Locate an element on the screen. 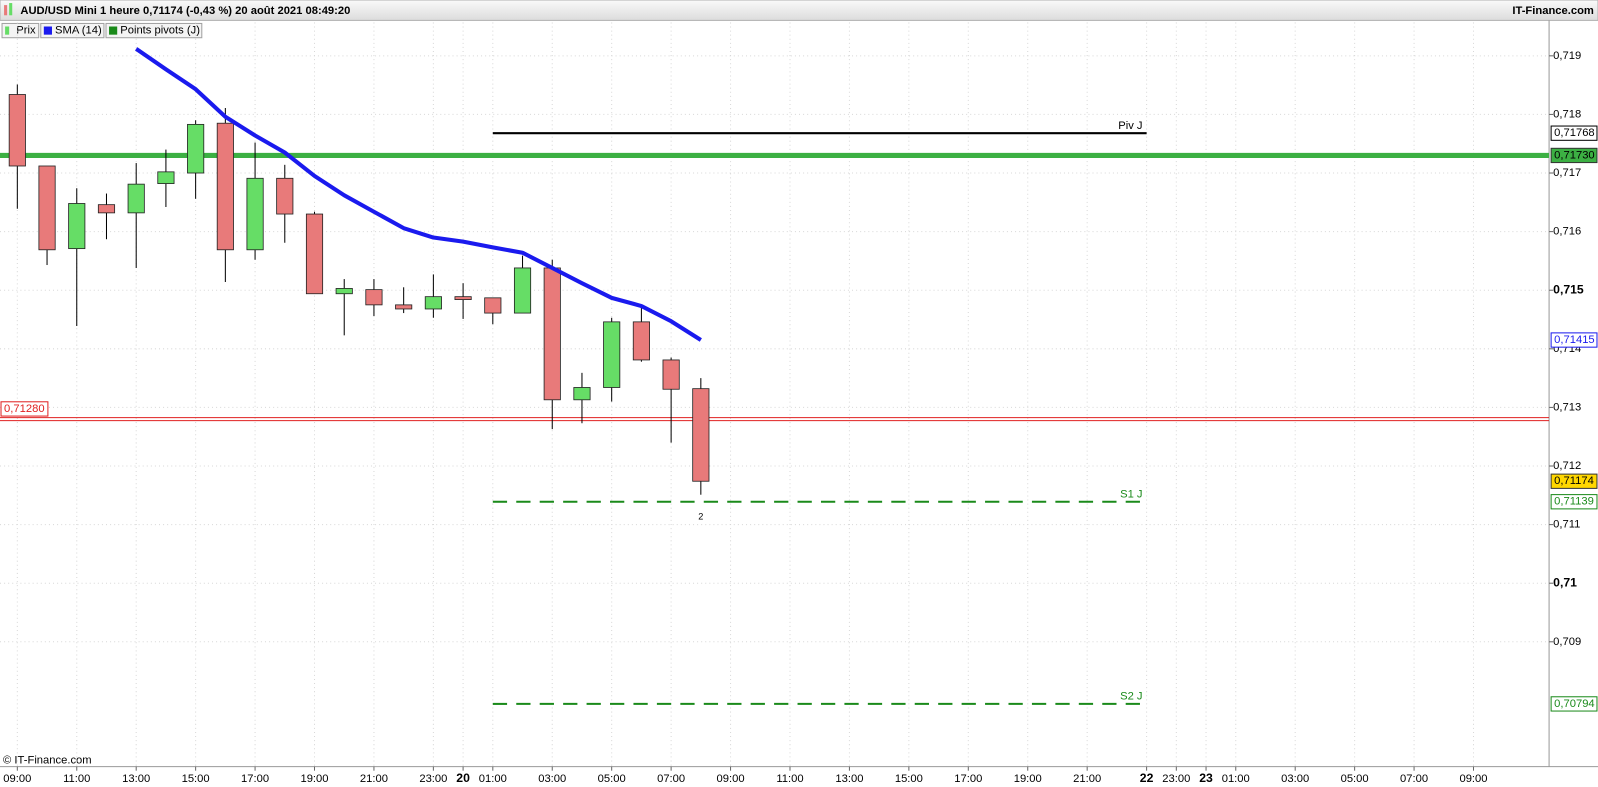 The image size is (1598, 787). source: IT-Finance.com is located at coordinates (1553, 11).